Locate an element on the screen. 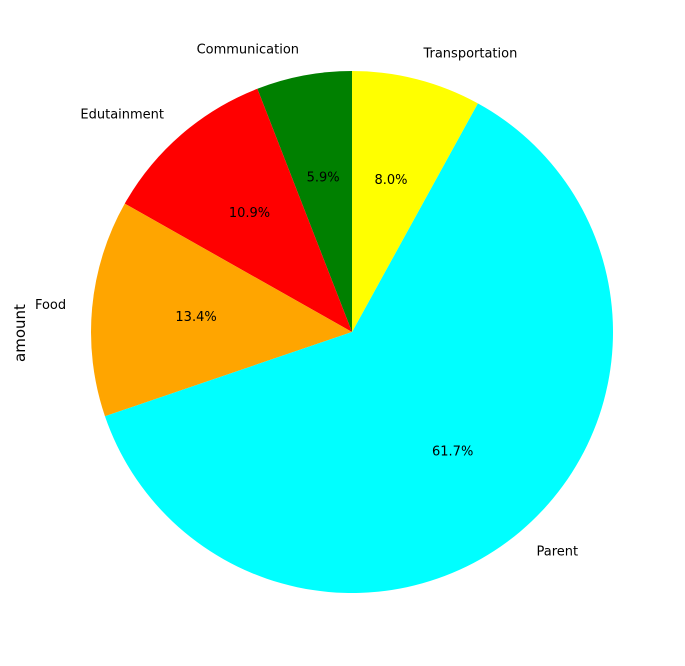  pie-slice-transportation is located at coordinates (415, 201).